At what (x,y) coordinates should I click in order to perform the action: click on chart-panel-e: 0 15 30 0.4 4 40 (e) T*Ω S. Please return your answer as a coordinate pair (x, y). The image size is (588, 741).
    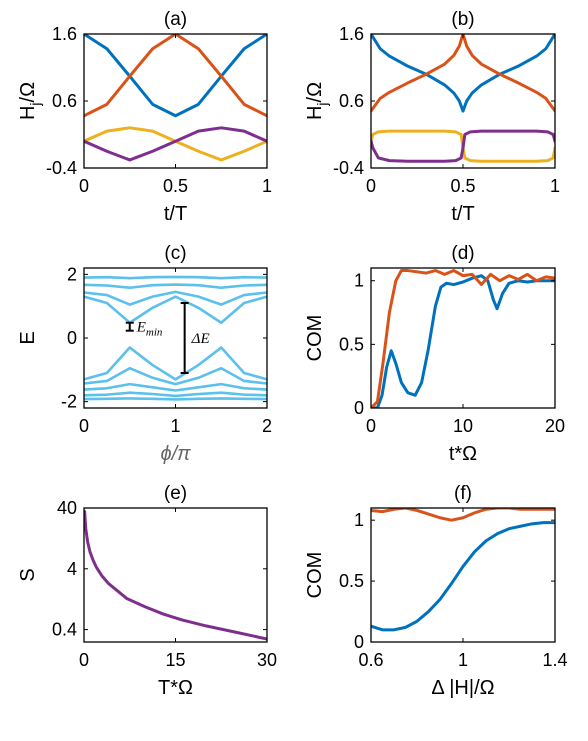
    Looking at the image, I should click on (147, 591).